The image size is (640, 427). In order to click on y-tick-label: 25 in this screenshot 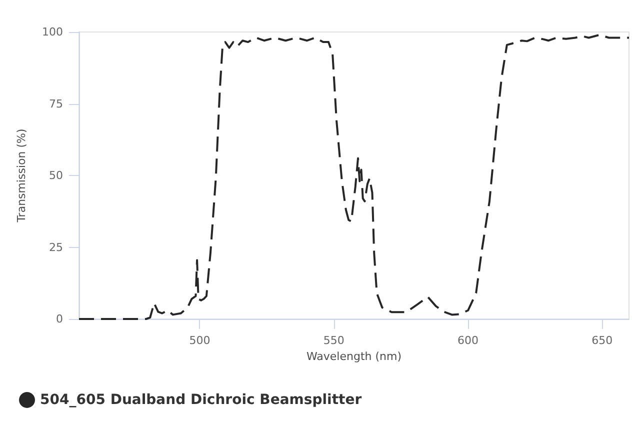, I will do `click(56, 247)`.